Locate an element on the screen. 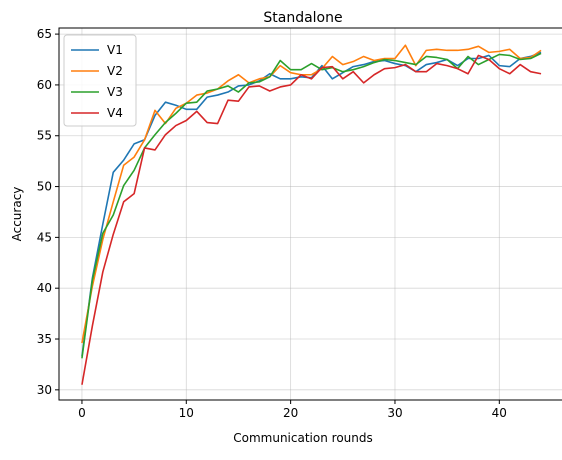  legend-label-v3: V3 is located at coordinates (115, 92).